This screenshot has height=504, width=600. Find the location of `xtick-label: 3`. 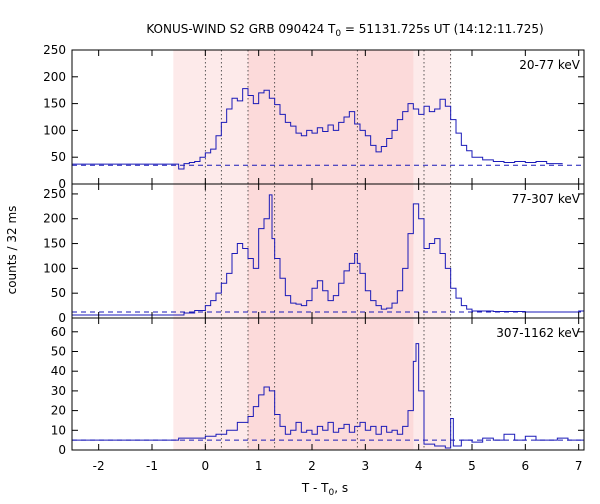

xtick-label: 3 is located at coordinates (366, 466).